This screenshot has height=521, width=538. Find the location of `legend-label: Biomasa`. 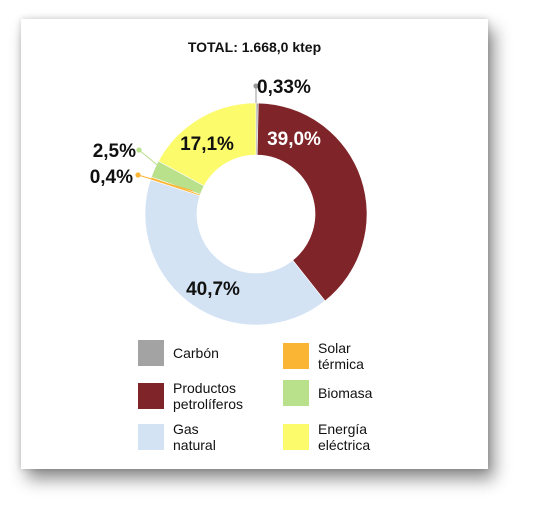

legend-label: Biomasa is located at coordinates (345, 393).